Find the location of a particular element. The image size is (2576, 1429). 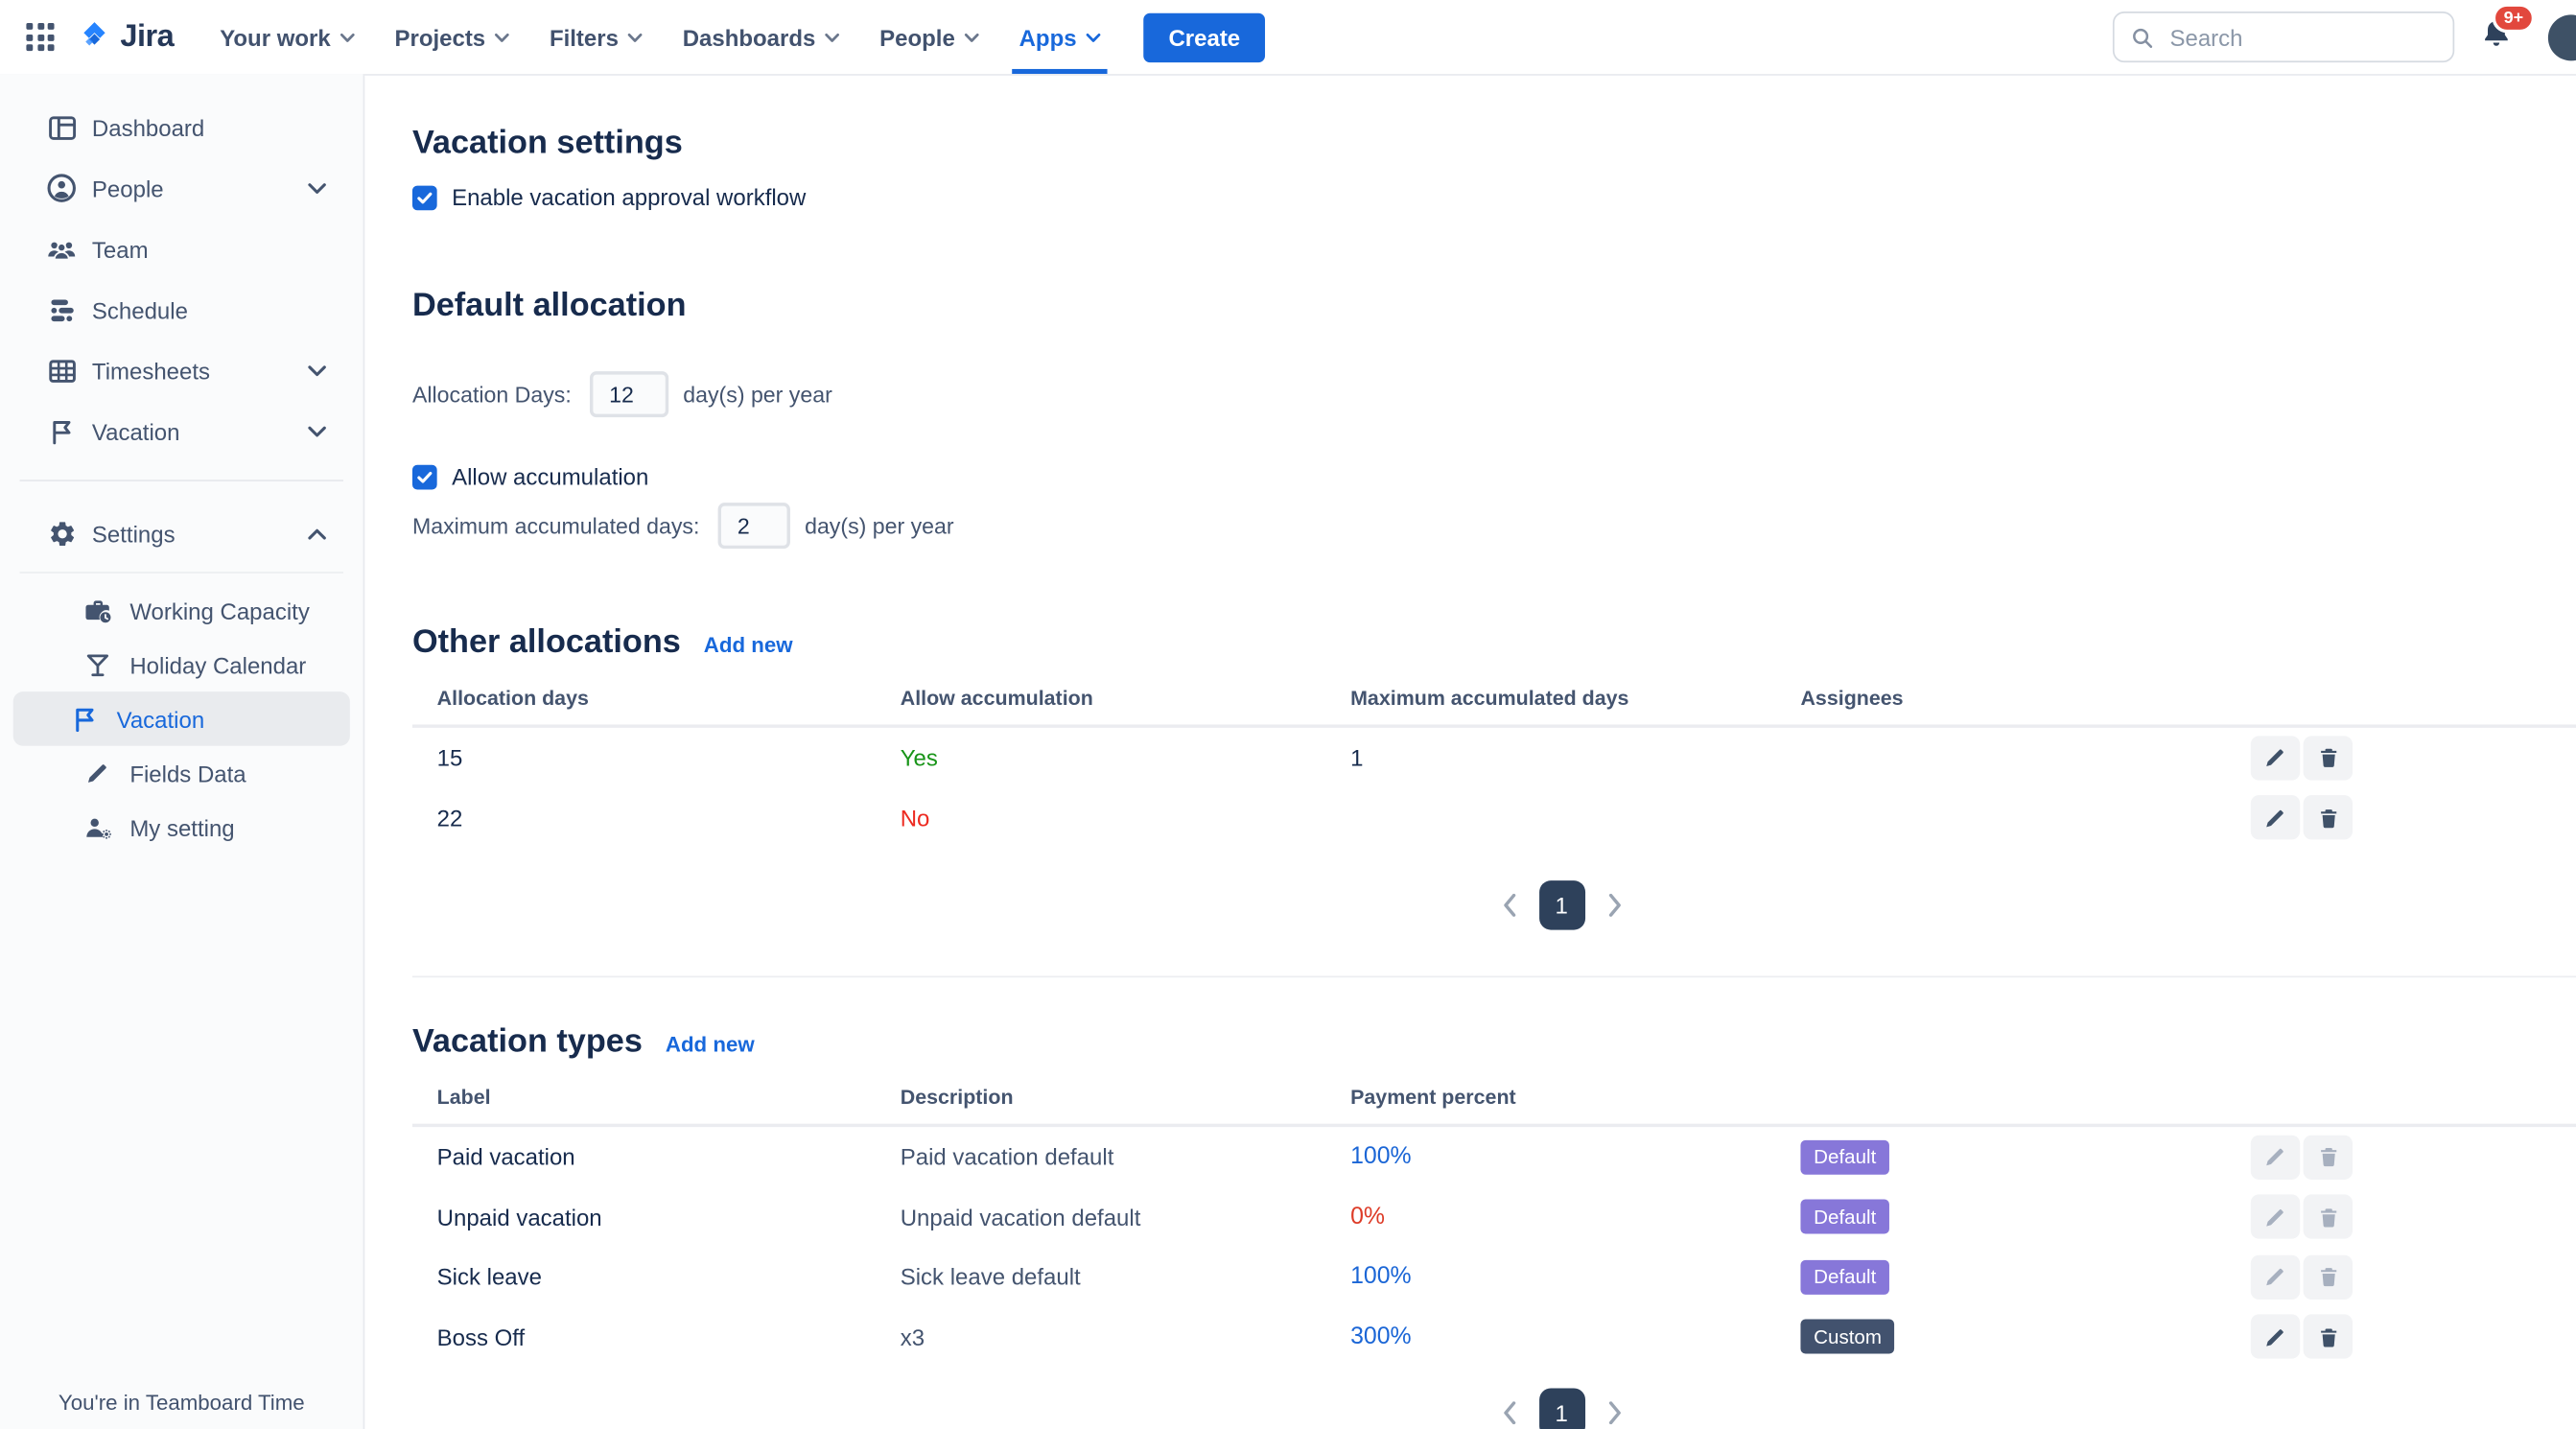

sidebar-item-label: Vacation is located at coordinates (135, 431).